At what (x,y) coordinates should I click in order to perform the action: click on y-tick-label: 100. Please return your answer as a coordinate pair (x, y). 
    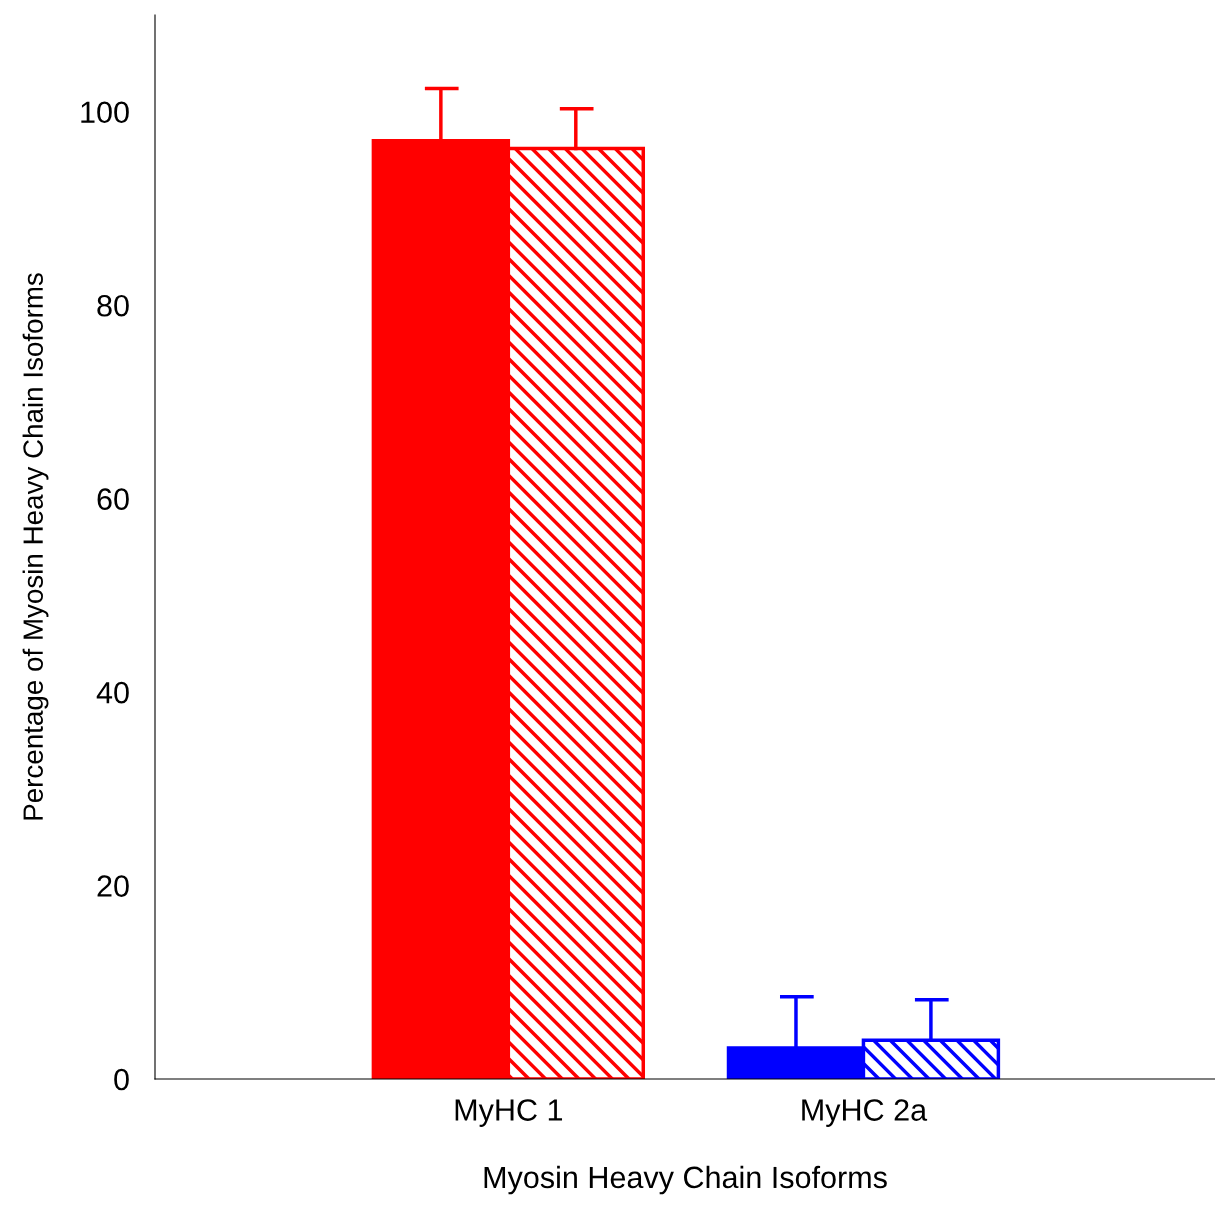
    Looking at the image, I should click on (105, 112).